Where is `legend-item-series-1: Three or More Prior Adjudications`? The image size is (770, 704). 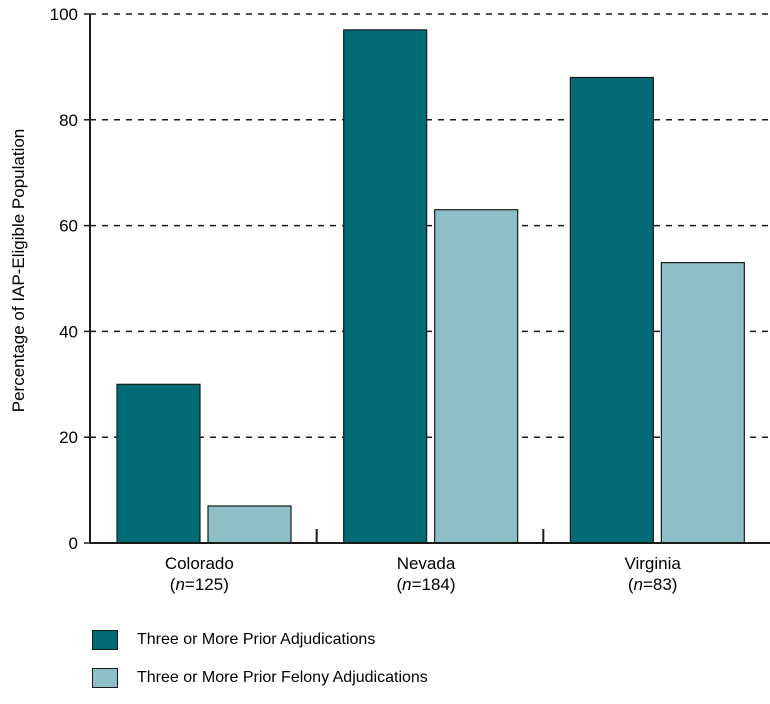
legend-item-series-1: Three or More Prior Adjudications is located at coordinates (260, 640).